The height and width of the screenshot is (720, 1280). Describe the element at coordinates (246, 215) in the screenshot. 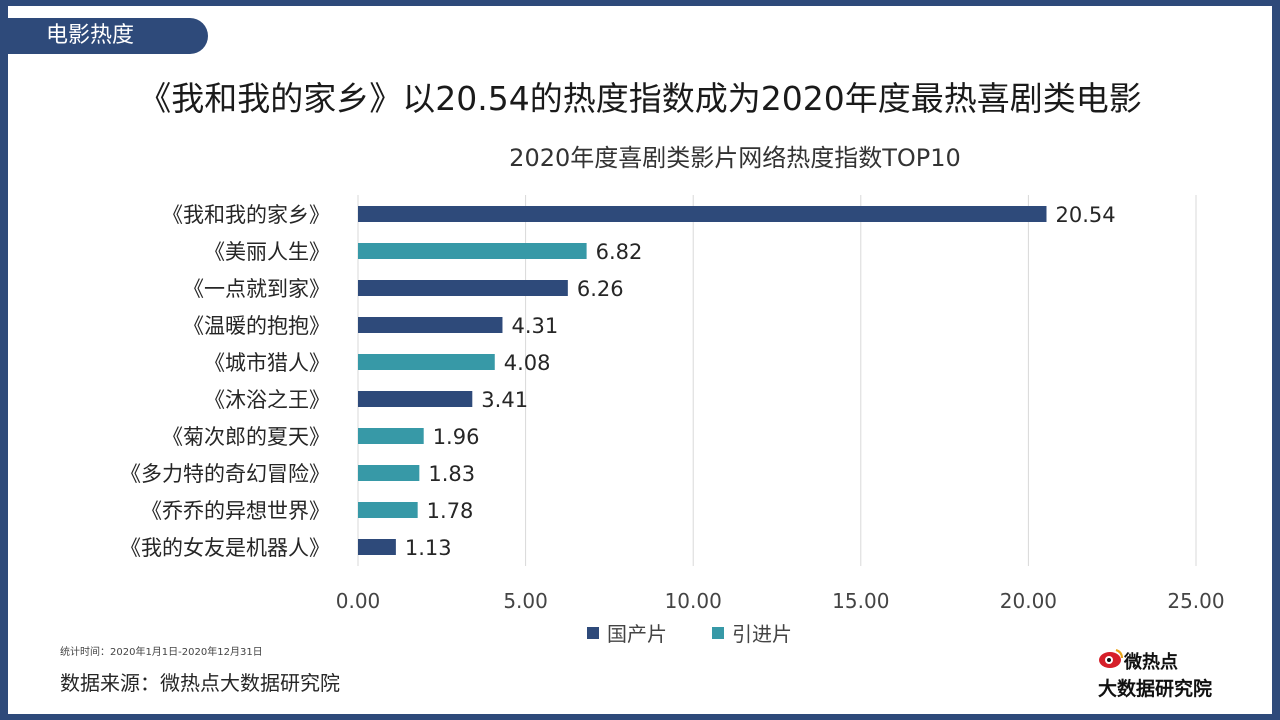

I see `category-label: 《我和我的家乡》` at that location.